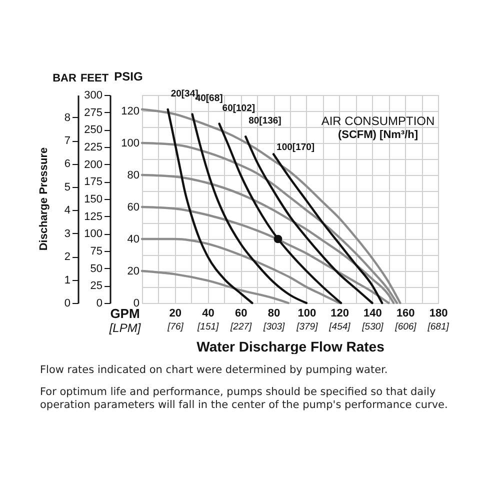 The height and width of the screenshot is (500, 500). Describe the element at coordinates (265, 121) in the screenshot. I see `series-label: 80[136]` at that location.